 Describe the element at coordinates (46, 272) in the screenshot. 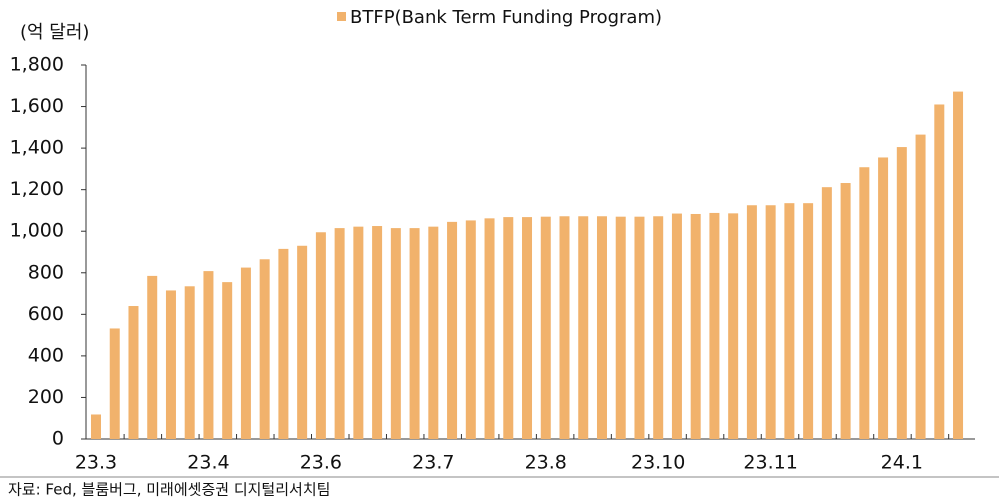

I see `y-tick-label: 800` at that location.